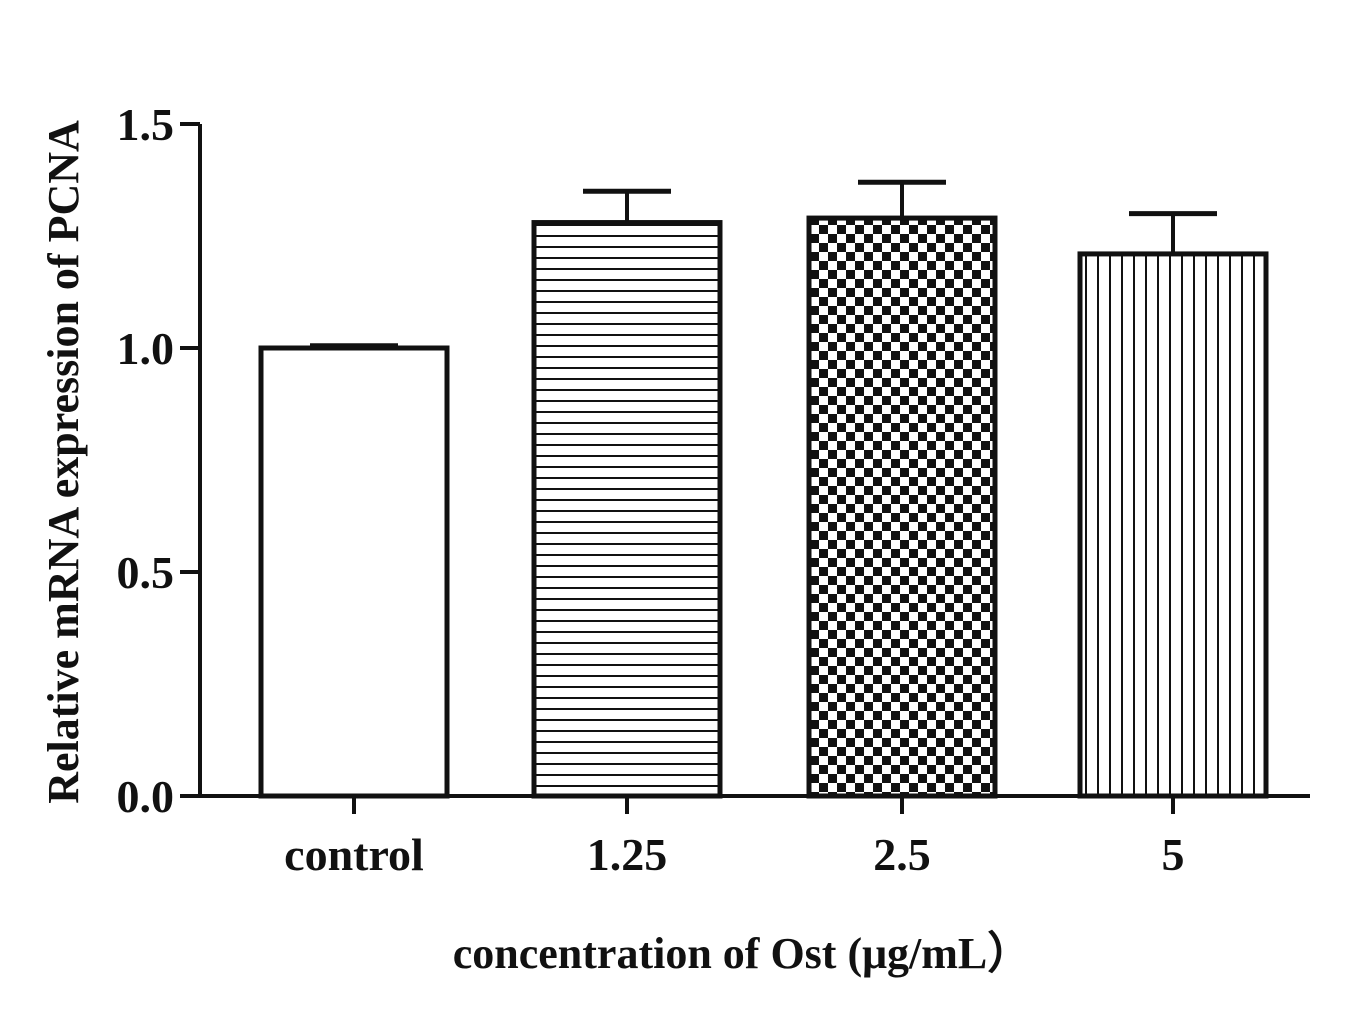 This screenshot has width=1346, height=1012. Describe the element at coordinates (63, 462) in the screenshot. I see `y-axis-title: Relative mRNA expression of PCNA` at that location.